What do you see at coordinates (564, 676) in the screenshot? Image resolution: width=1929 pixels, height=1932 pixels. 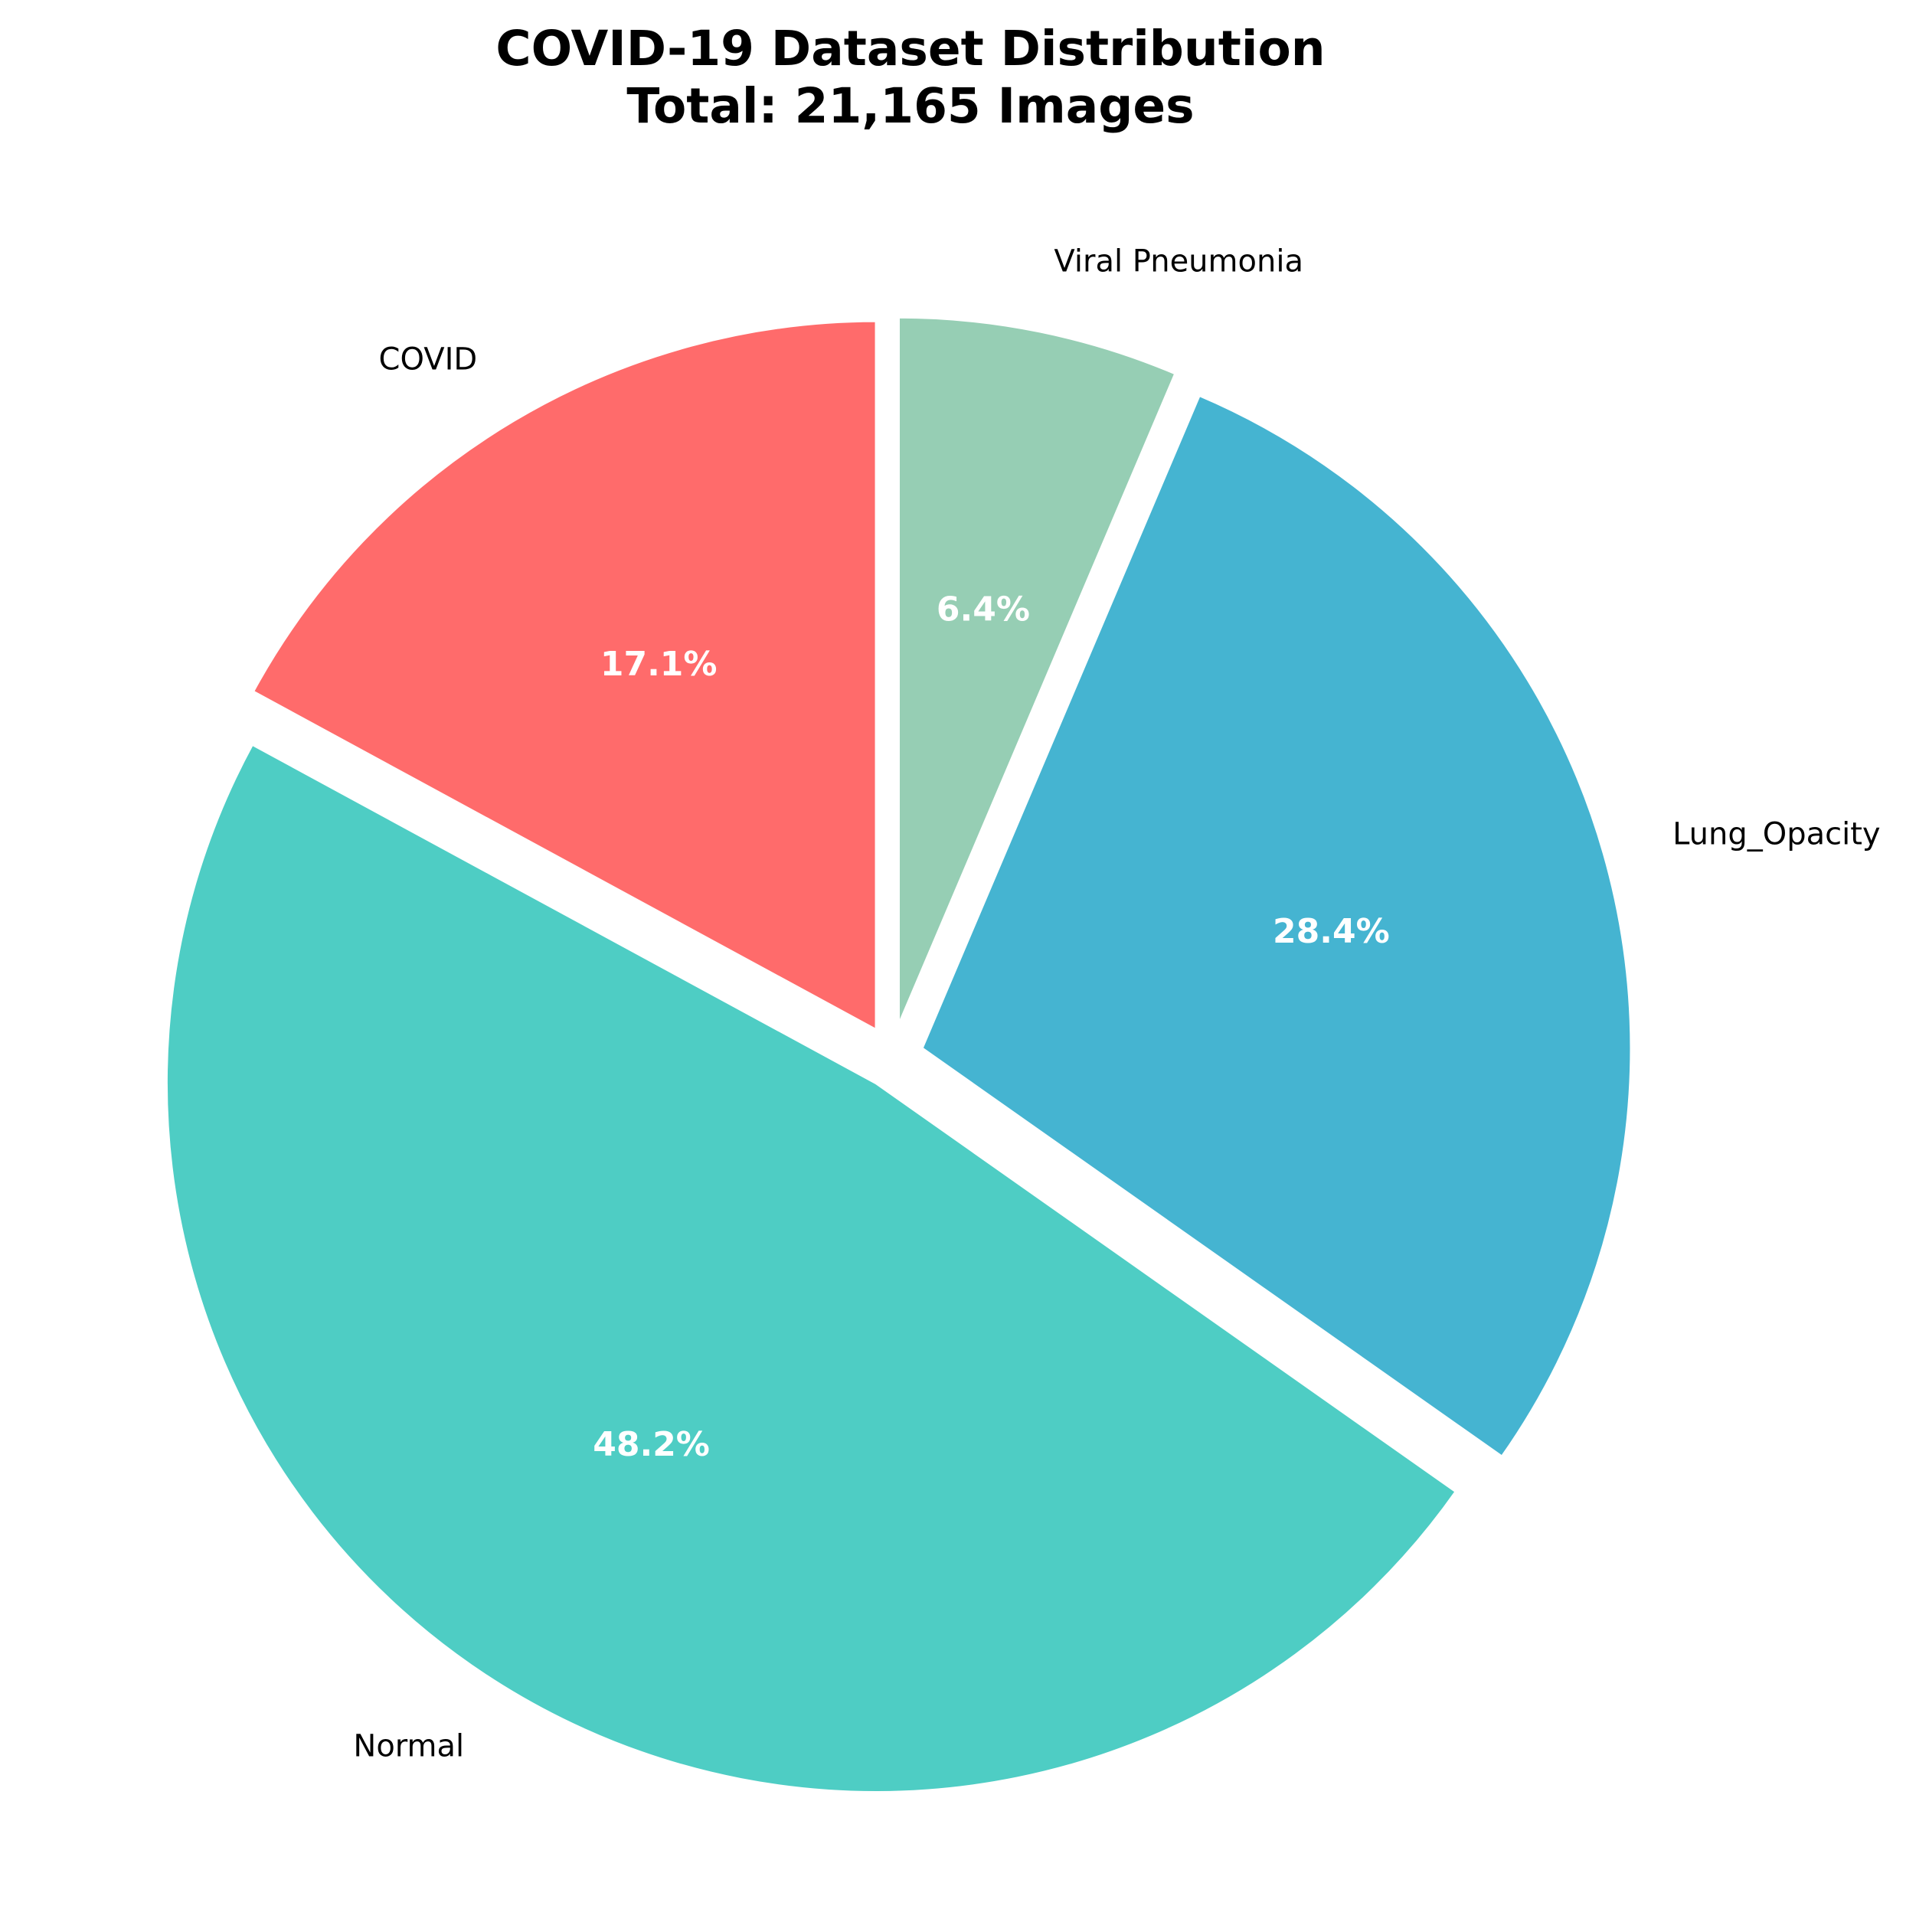 I see `pie-slice-covid` at bounding box center [564, 676].